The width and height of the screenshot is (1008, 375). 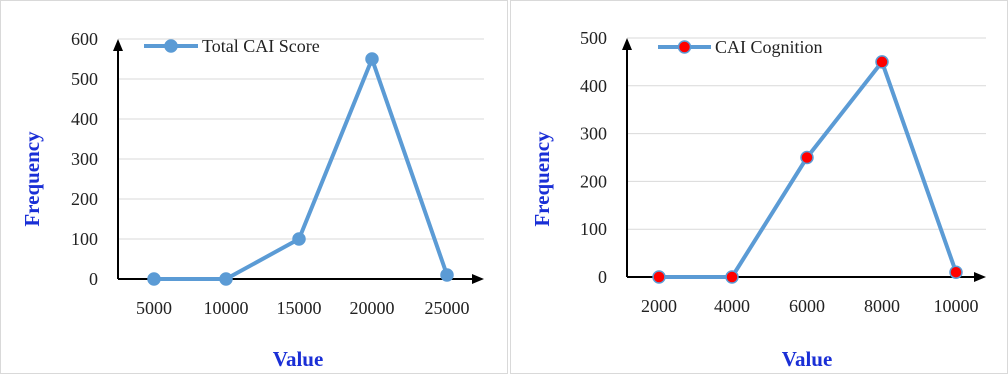 I want to click on x-tick-label: 15000, so click(x=299, y=308).